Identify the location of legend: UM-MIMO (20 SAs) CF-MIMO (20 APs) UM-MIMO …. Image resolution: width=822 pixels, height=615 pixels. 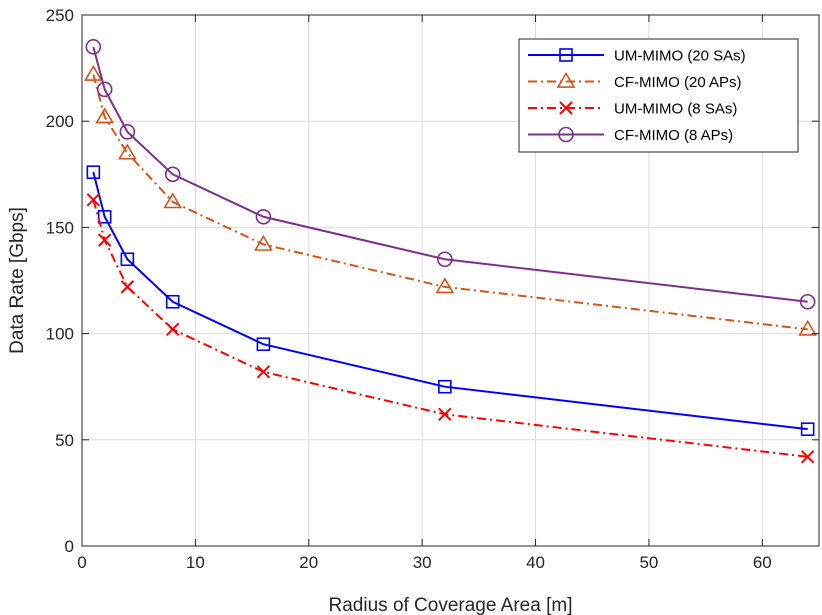
(658, 95).